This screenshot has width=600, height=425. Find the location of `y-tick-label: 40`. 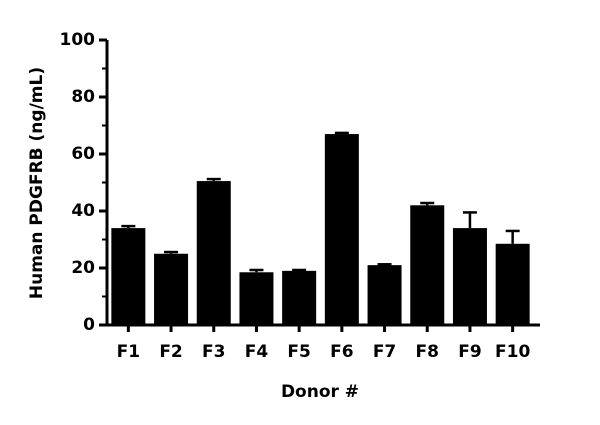

y-tick-label: 40 is located at coordinates (83, 211).